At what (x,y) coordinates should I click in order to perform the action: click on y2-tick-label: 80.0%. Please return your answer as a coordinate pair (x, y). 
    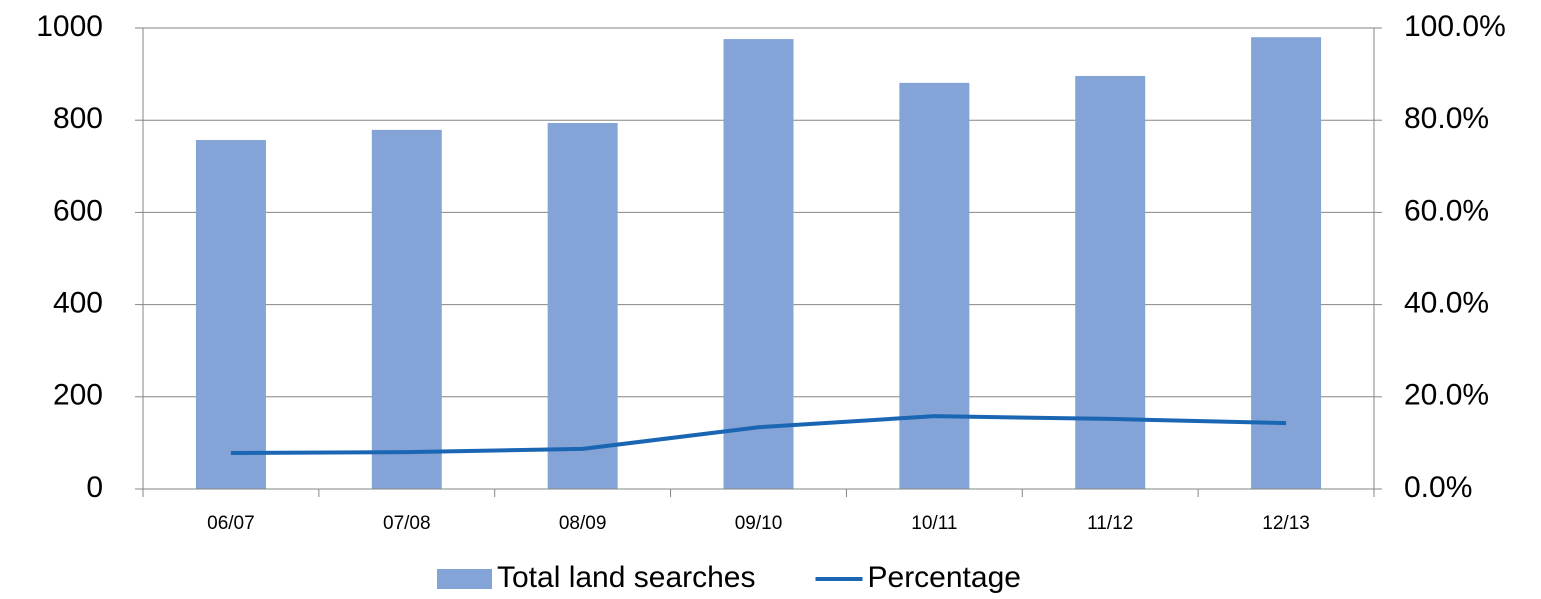
    Looking at the image, I should click on (1446, 118).